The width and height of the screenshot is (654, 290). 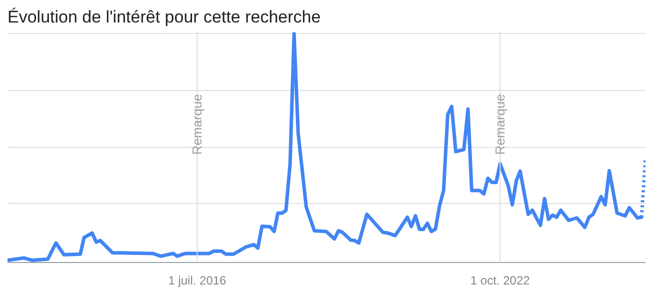 I want to click on x-tick-label: 1 juil. 2016, so click(x=197, y=281).